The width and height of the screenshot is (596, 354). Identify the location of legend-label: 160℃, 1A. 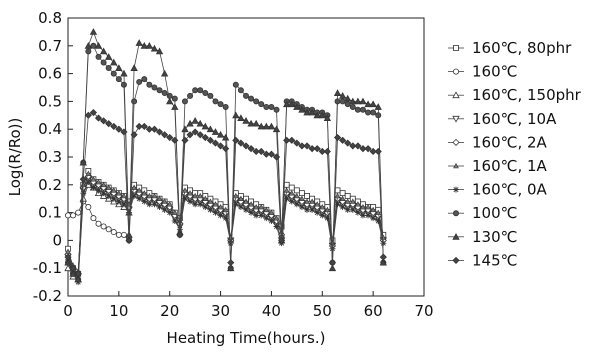
(510, 166).